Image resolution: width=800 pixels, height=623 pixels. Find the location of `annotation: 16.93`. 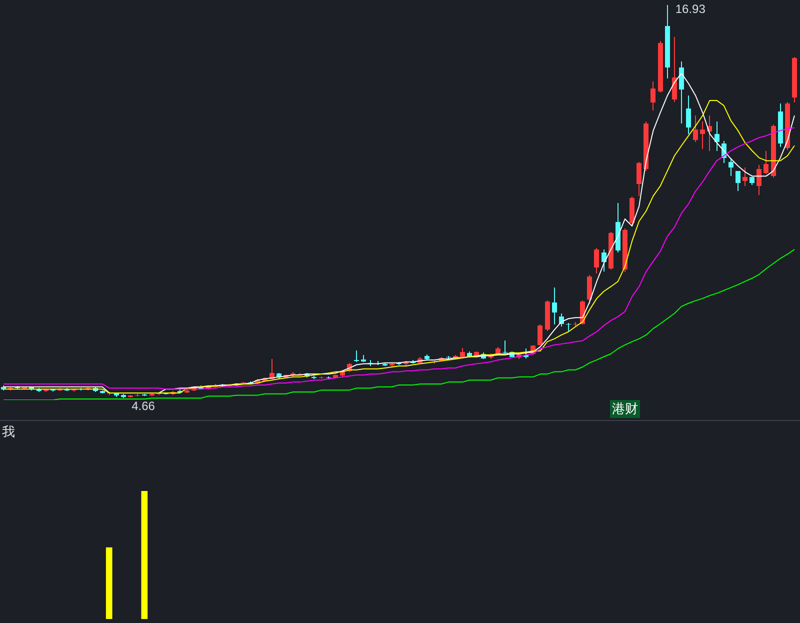

annotation: 16.93 is located at coordinates (690, 9).